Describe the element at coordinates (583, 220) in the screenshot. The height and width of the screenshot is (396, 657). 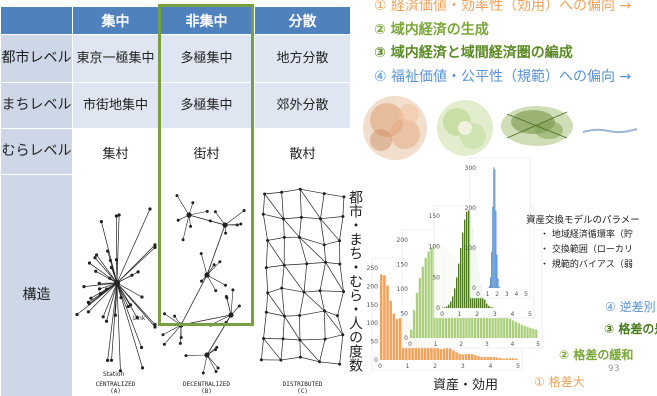
I see `param-title: 資産交換モデルのパラメー` at that location.